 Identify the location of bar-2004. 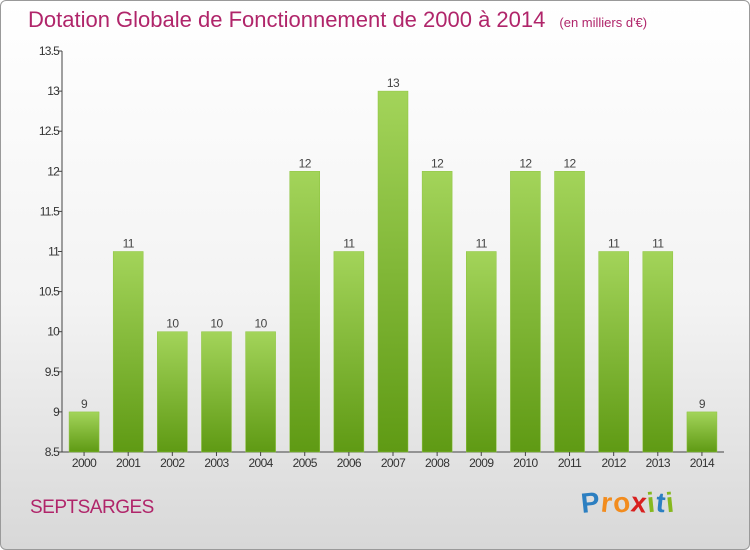
(260, 392).